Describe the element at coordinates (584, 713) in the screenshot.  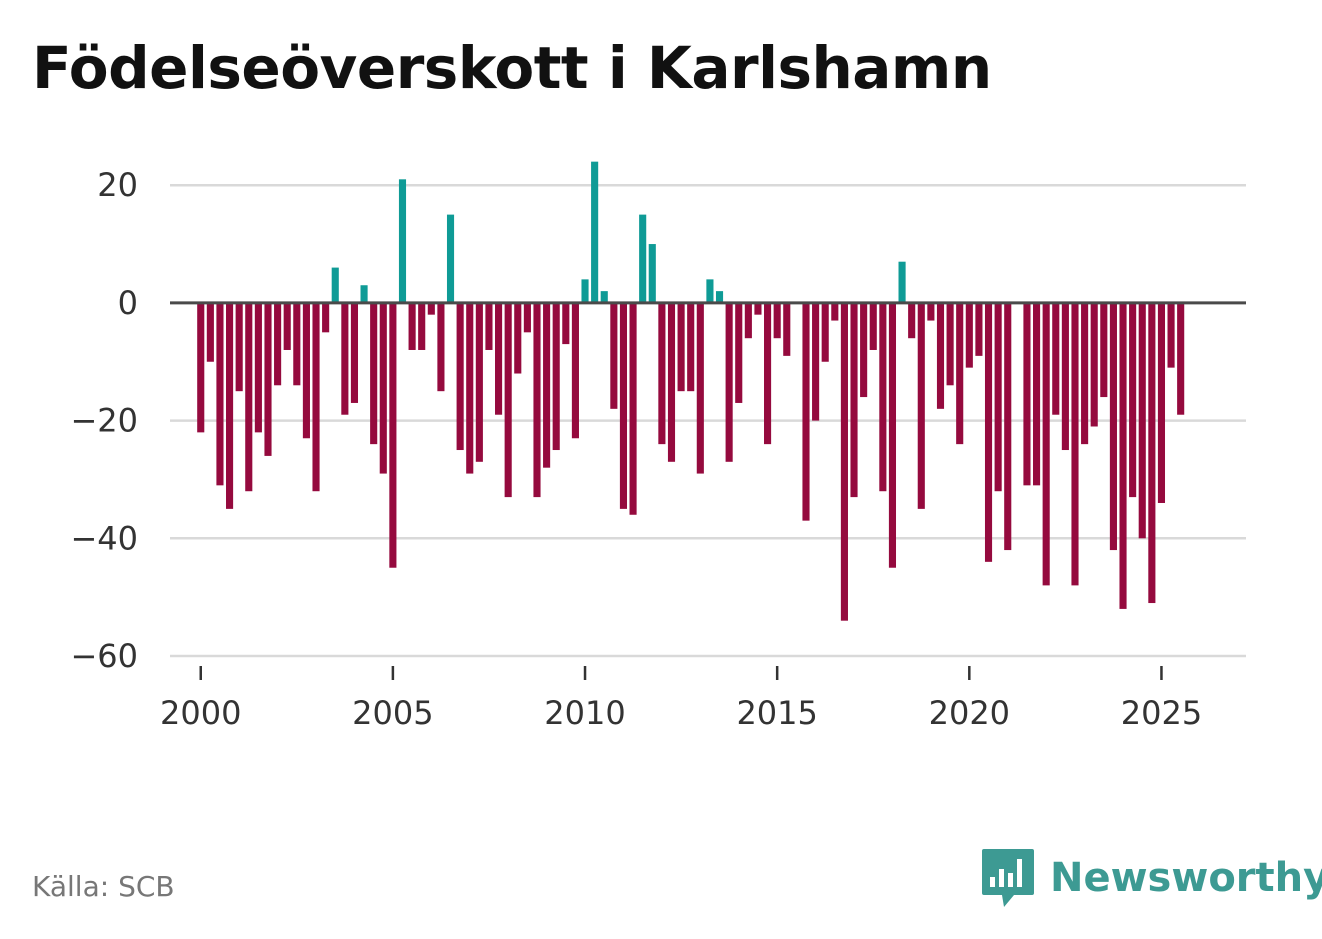
I see `x-tick-label: 2010` at that location.